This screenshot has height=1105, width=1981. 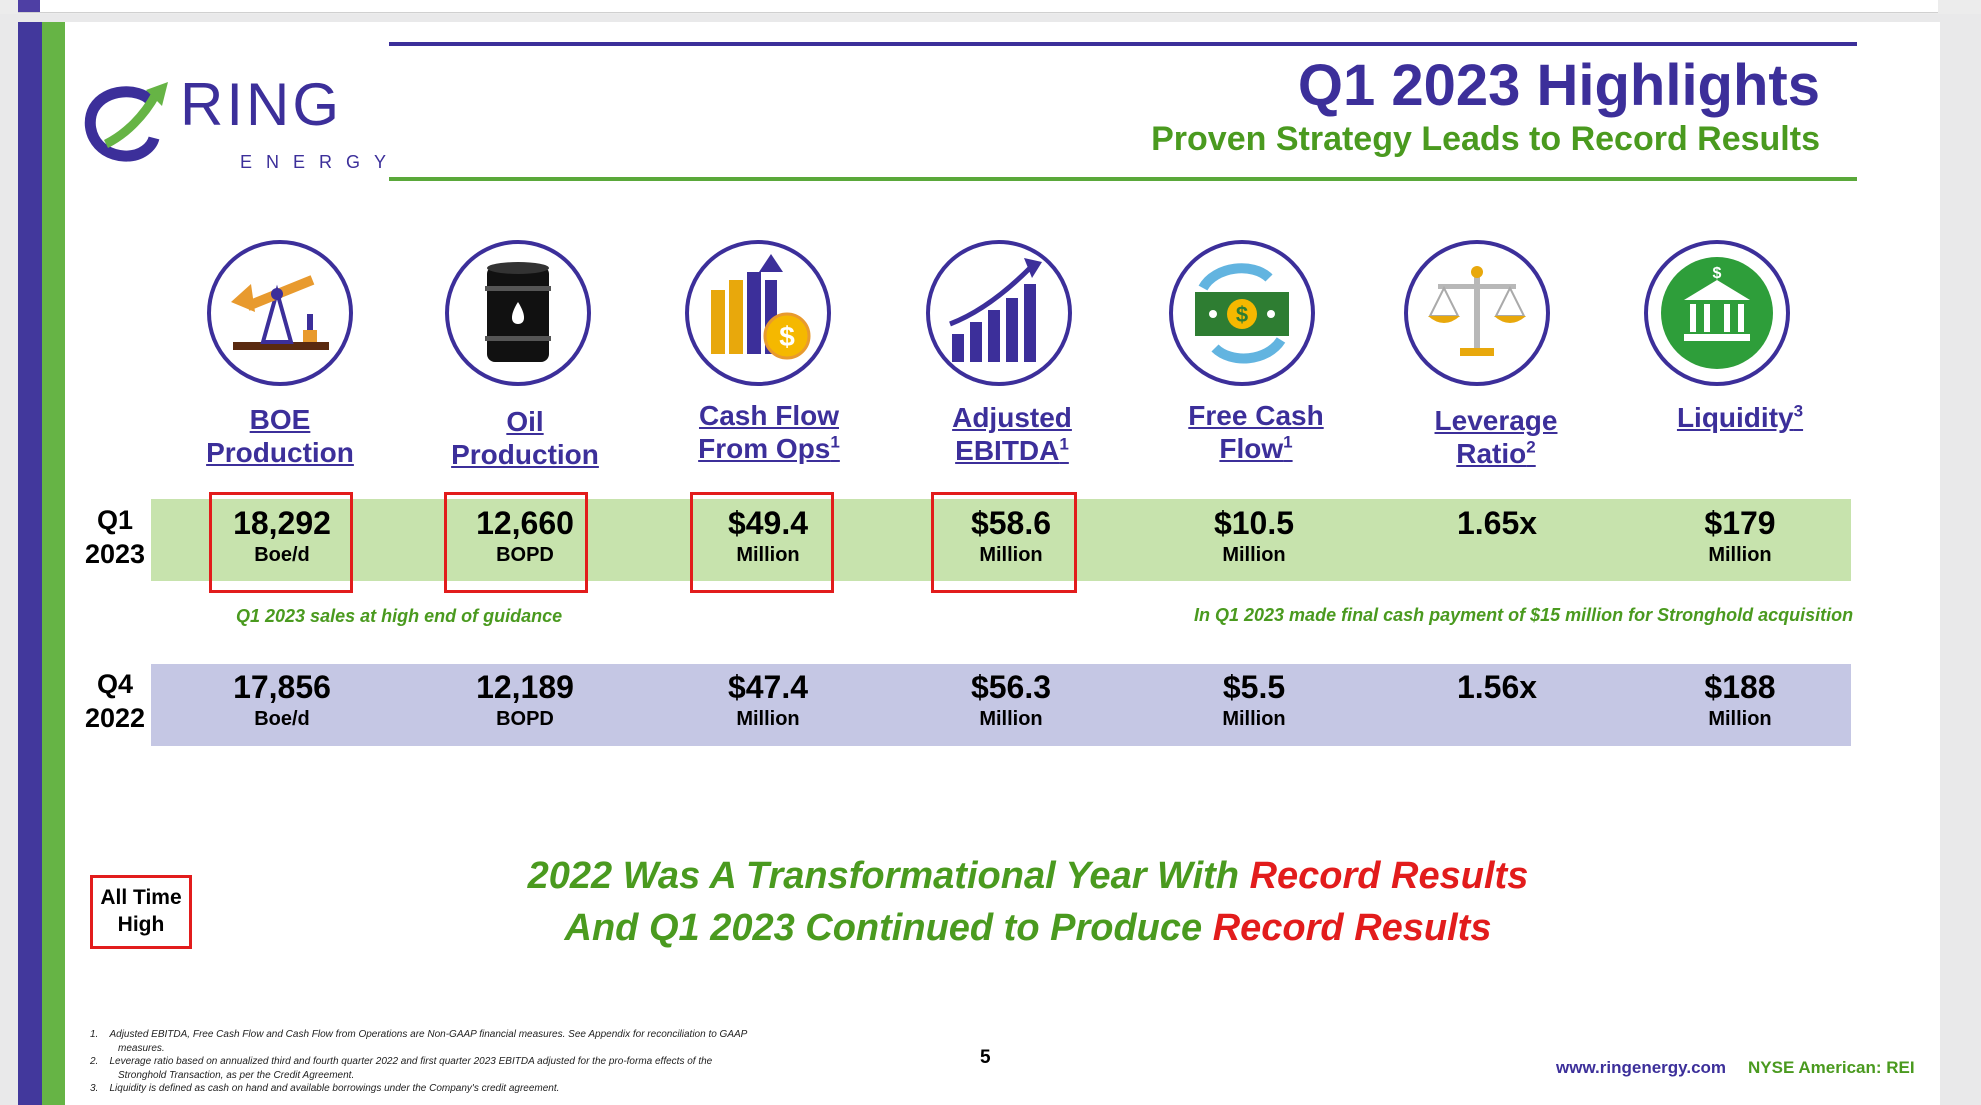 I want to click on record-box-boe, so click(x=281, y=542).